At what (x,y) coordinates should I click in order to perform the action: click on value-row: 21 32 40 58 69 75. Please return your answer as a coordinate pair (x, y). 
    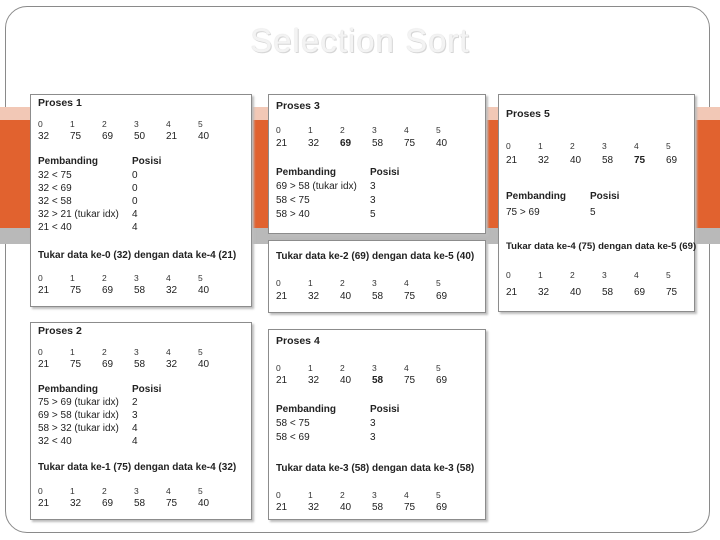
    Looking at the image, I should click on (592, 292).